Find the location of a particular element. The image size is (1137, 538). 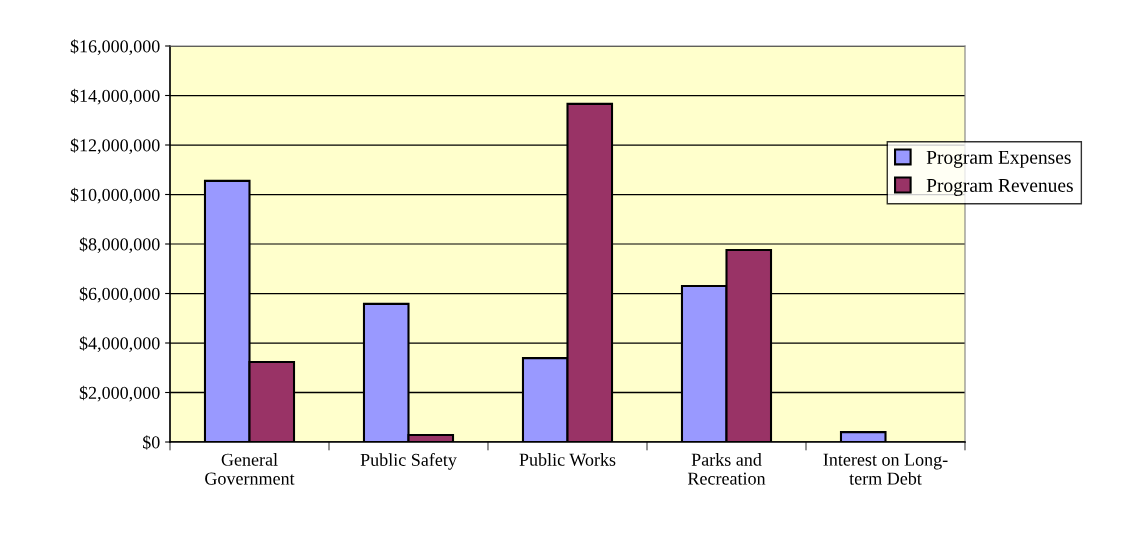

y-tick-label: $0 is located at coordinates (151, 442).